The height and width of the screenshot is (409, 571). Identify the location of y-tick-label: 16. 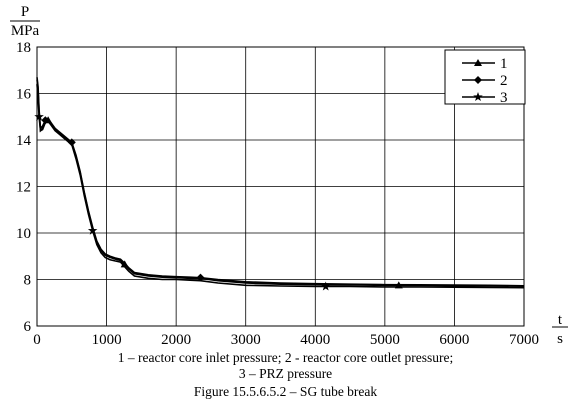
(24, 95).